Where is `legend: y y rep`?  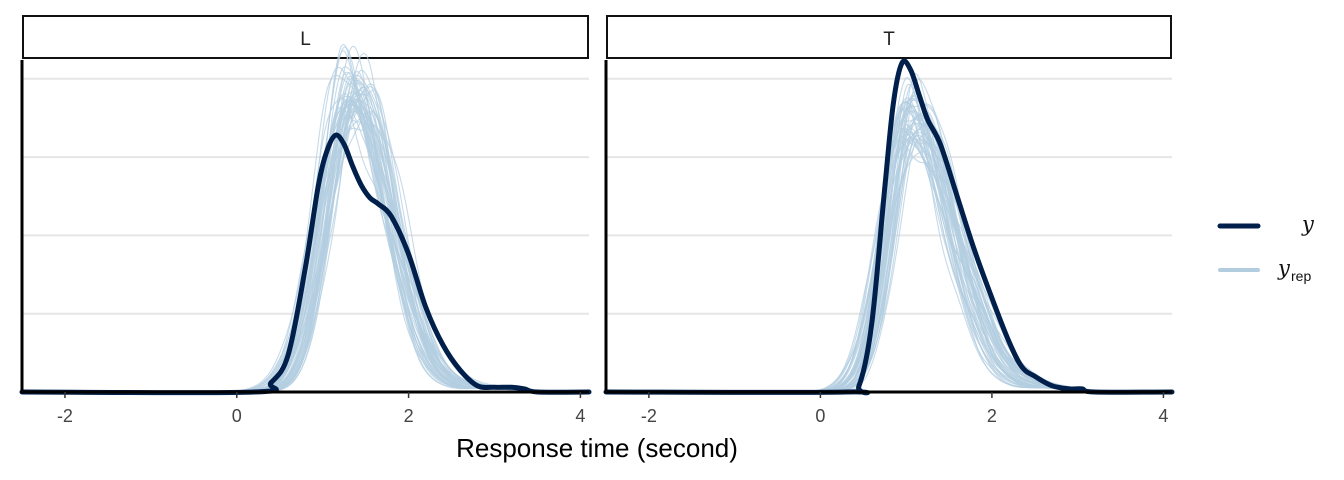 legend: y y rep is located at coordinates (1266, 248).